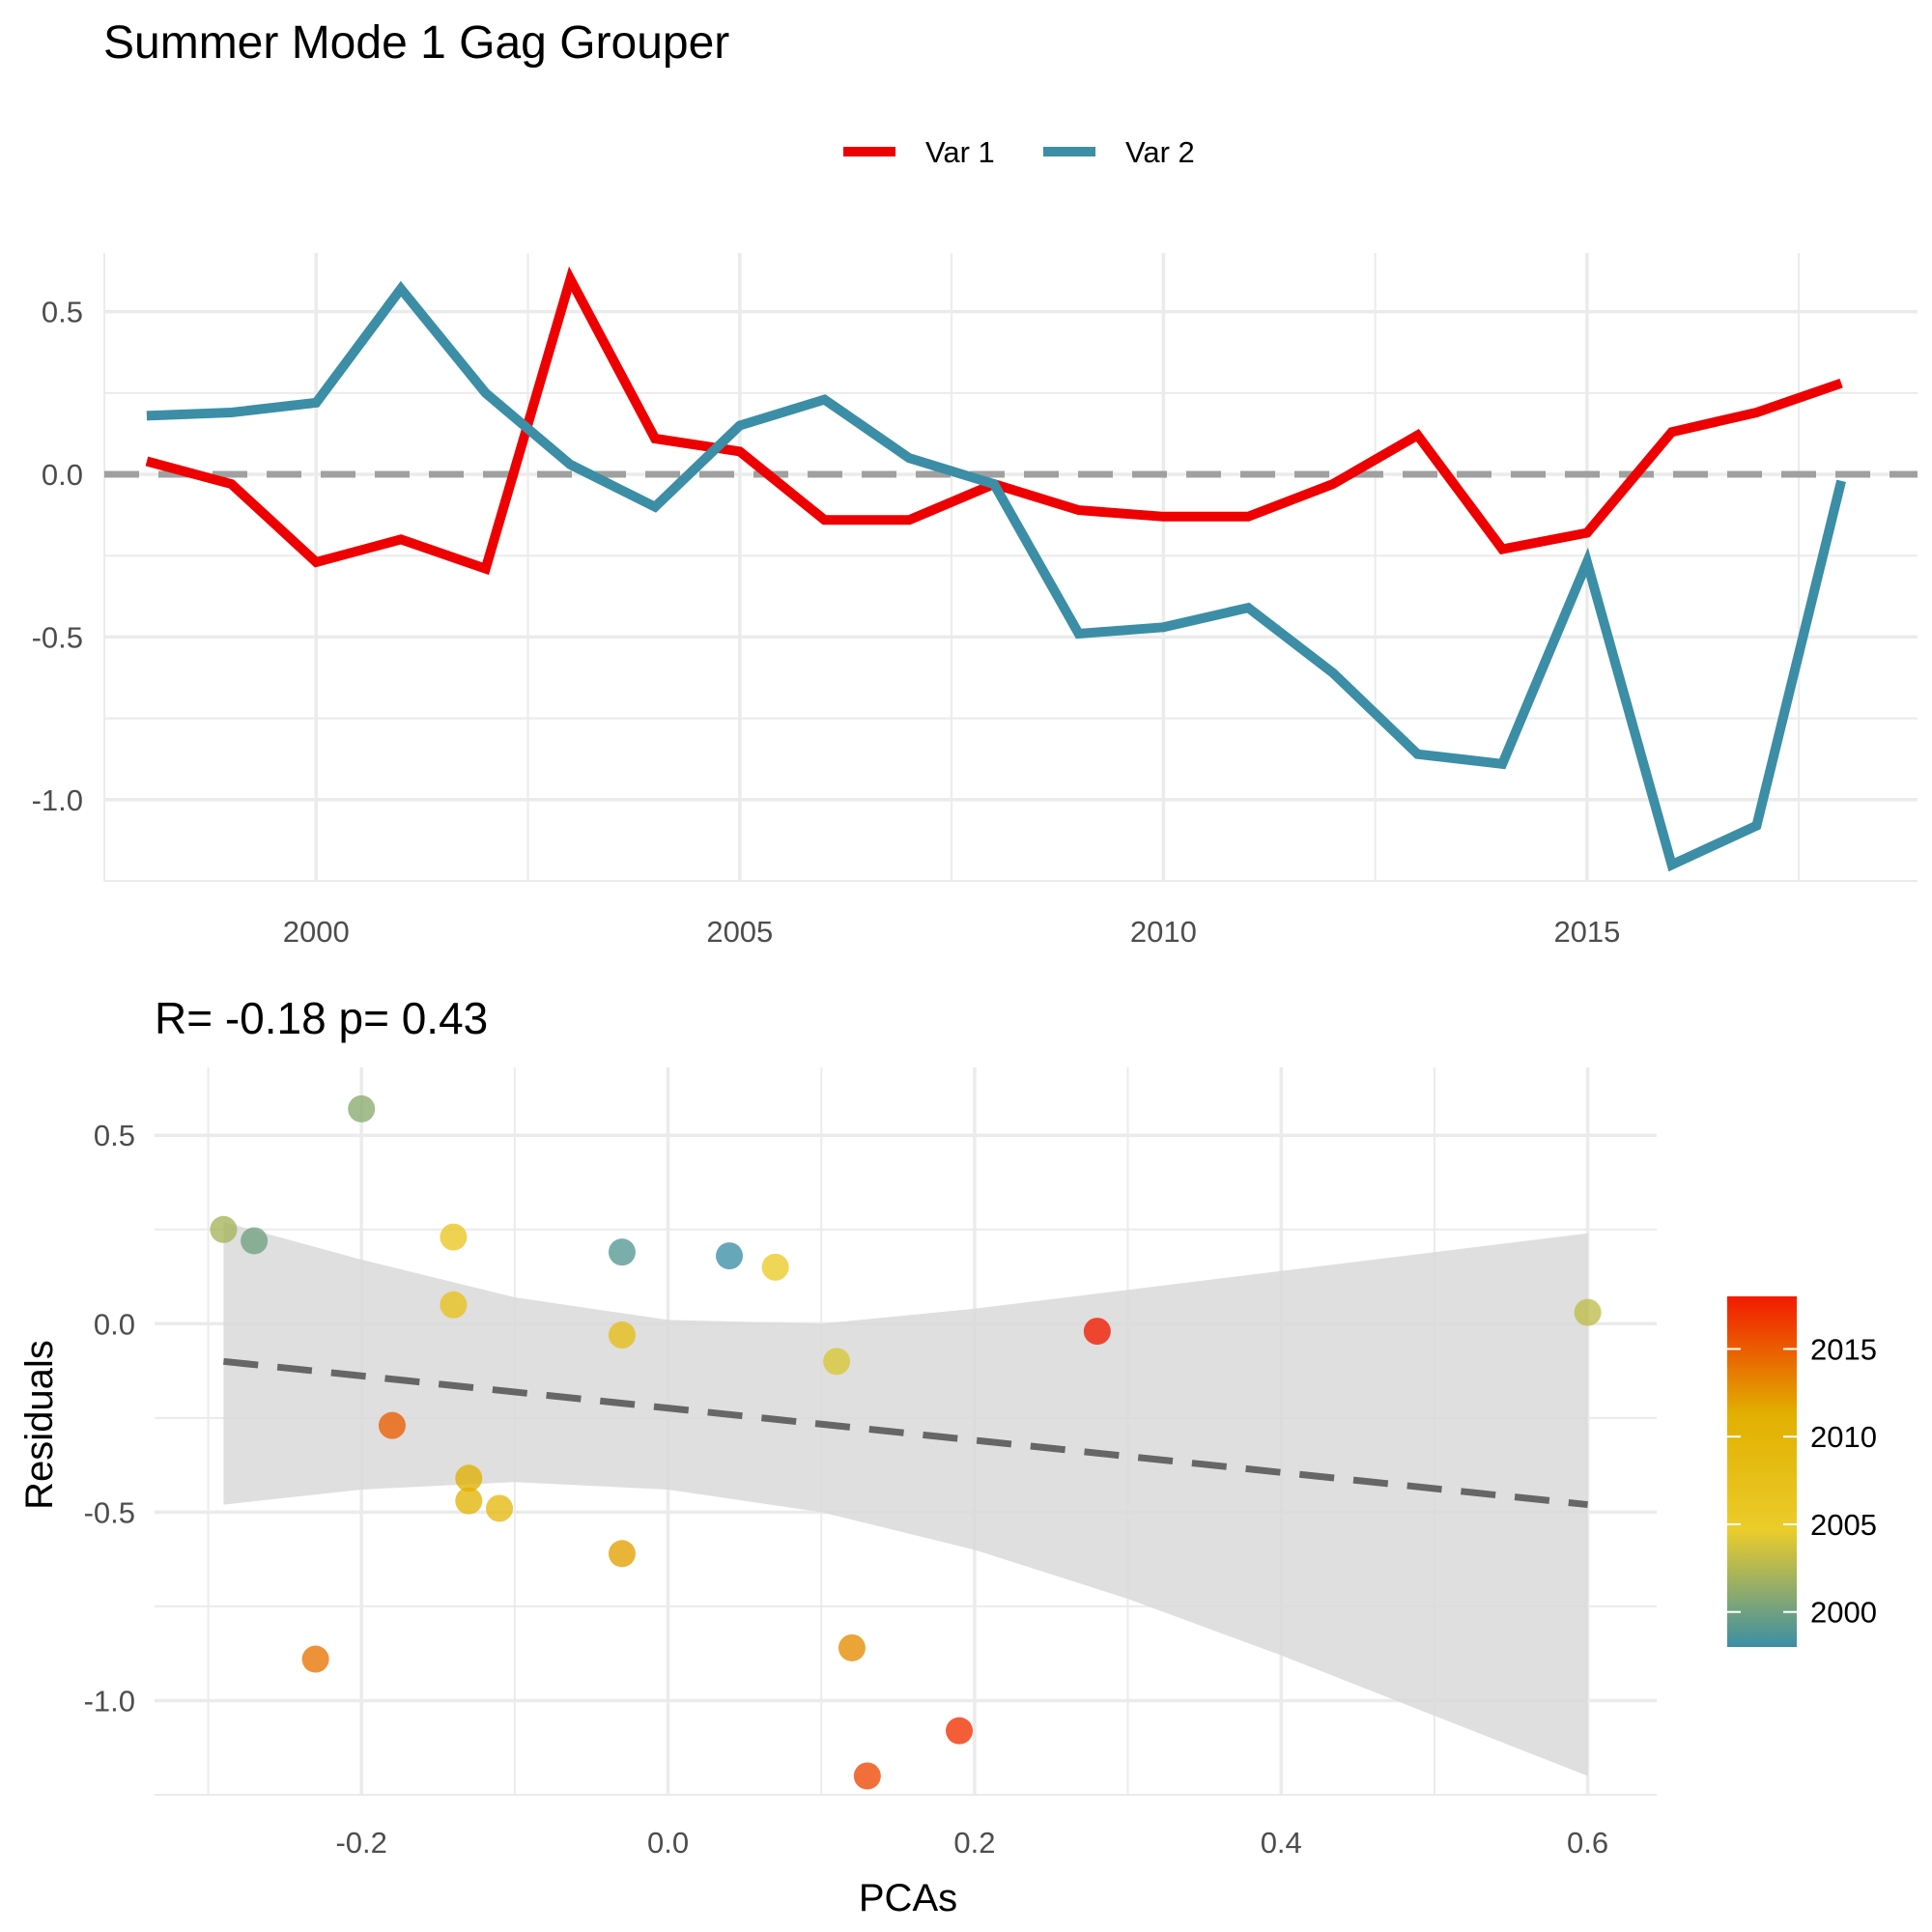 The width and height of the screenshot is (1932, 1932). I want to click on legend: Var 1 Var 2, so click(1019, 152).